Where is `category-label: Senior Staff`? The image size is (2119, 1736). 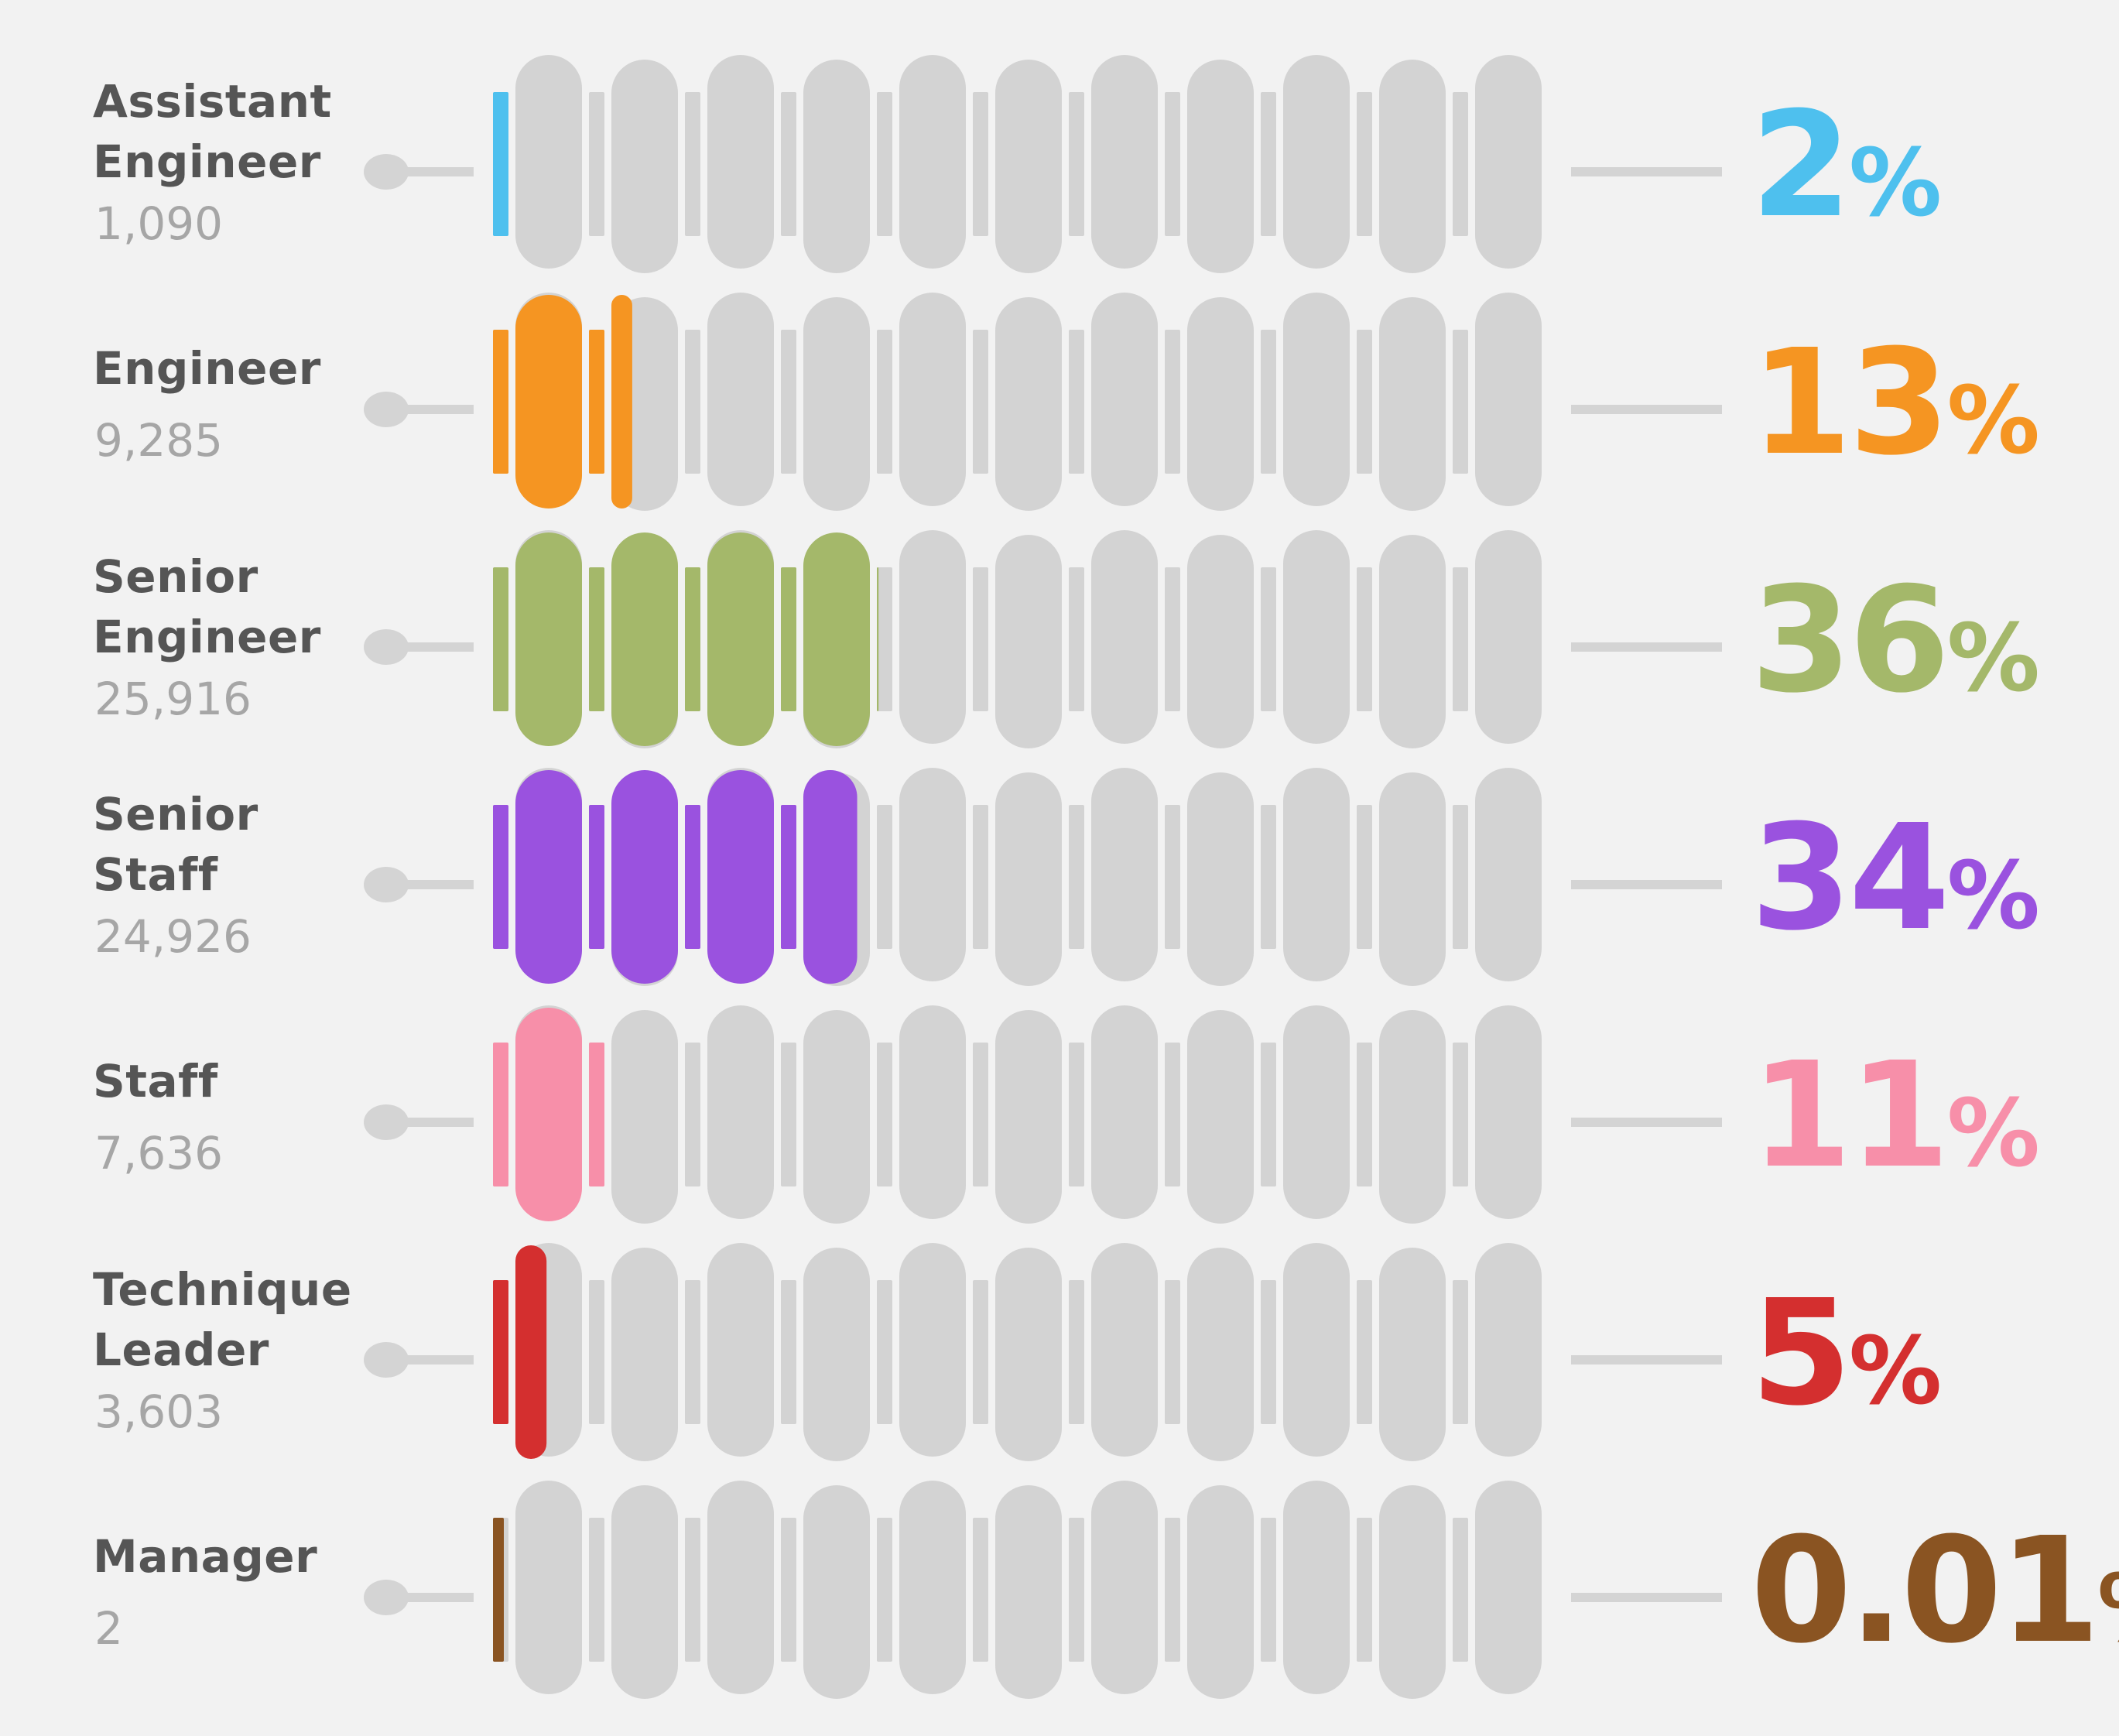
category-label: Senior Staff is located at coordinates (175, 844).